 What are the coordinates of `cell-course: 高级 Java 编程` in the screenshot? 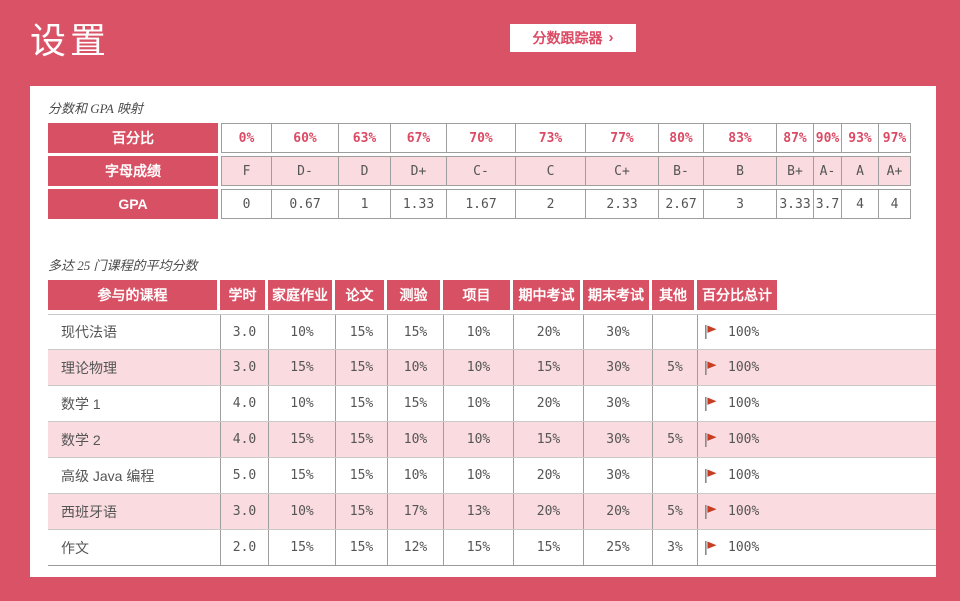 It's located at (108, 475).